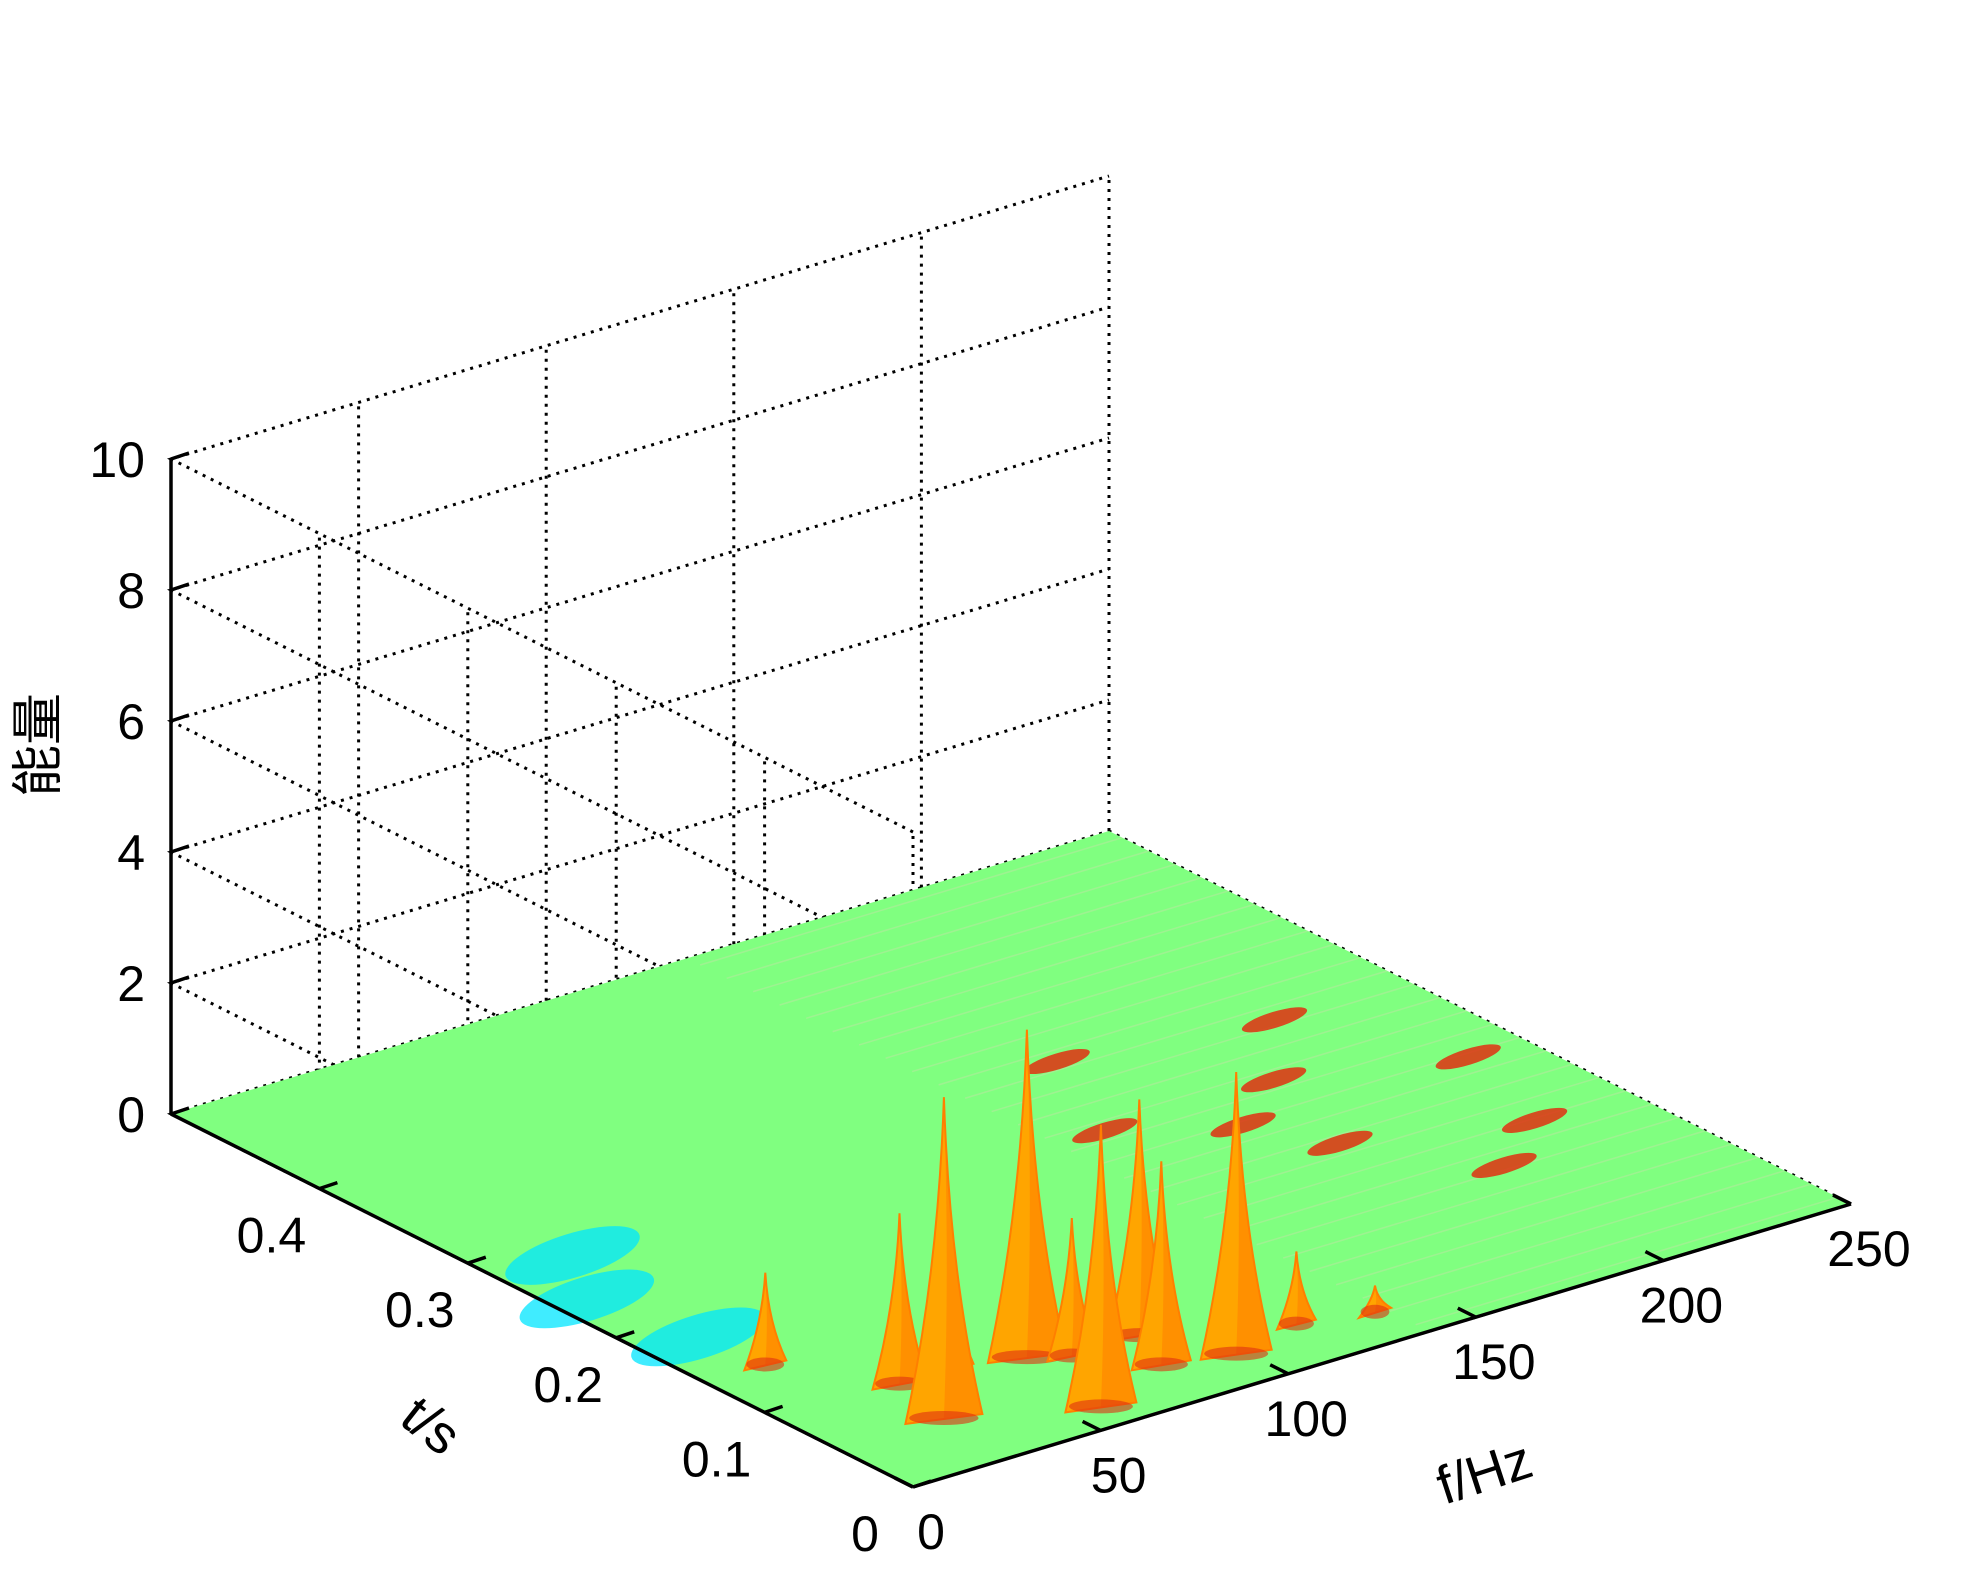 The image size is (1969, 1577). I want to click on t-axis-line, so click(542, 1300).